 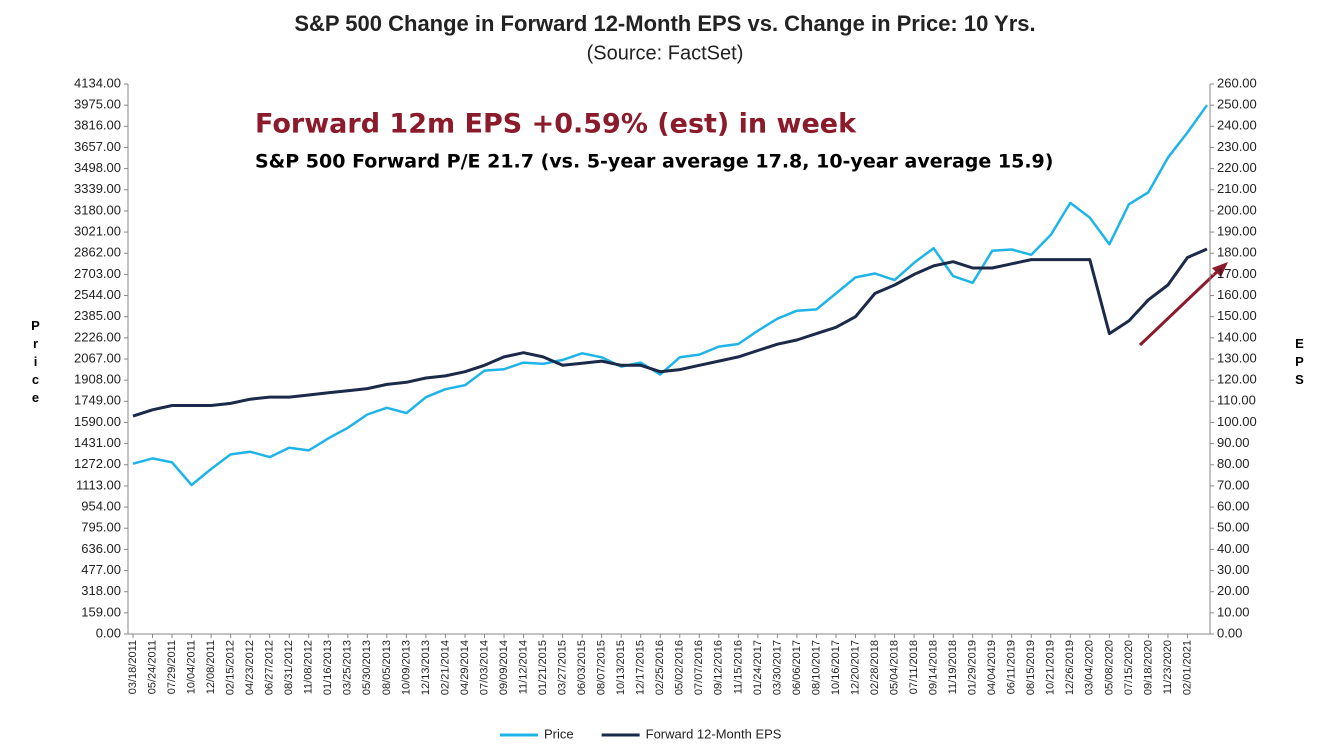 What do you see at coordinates (582, 667) in the screenshot?
I see `x-tick-label: 06/03/2015` at bounding box center [582, 667].